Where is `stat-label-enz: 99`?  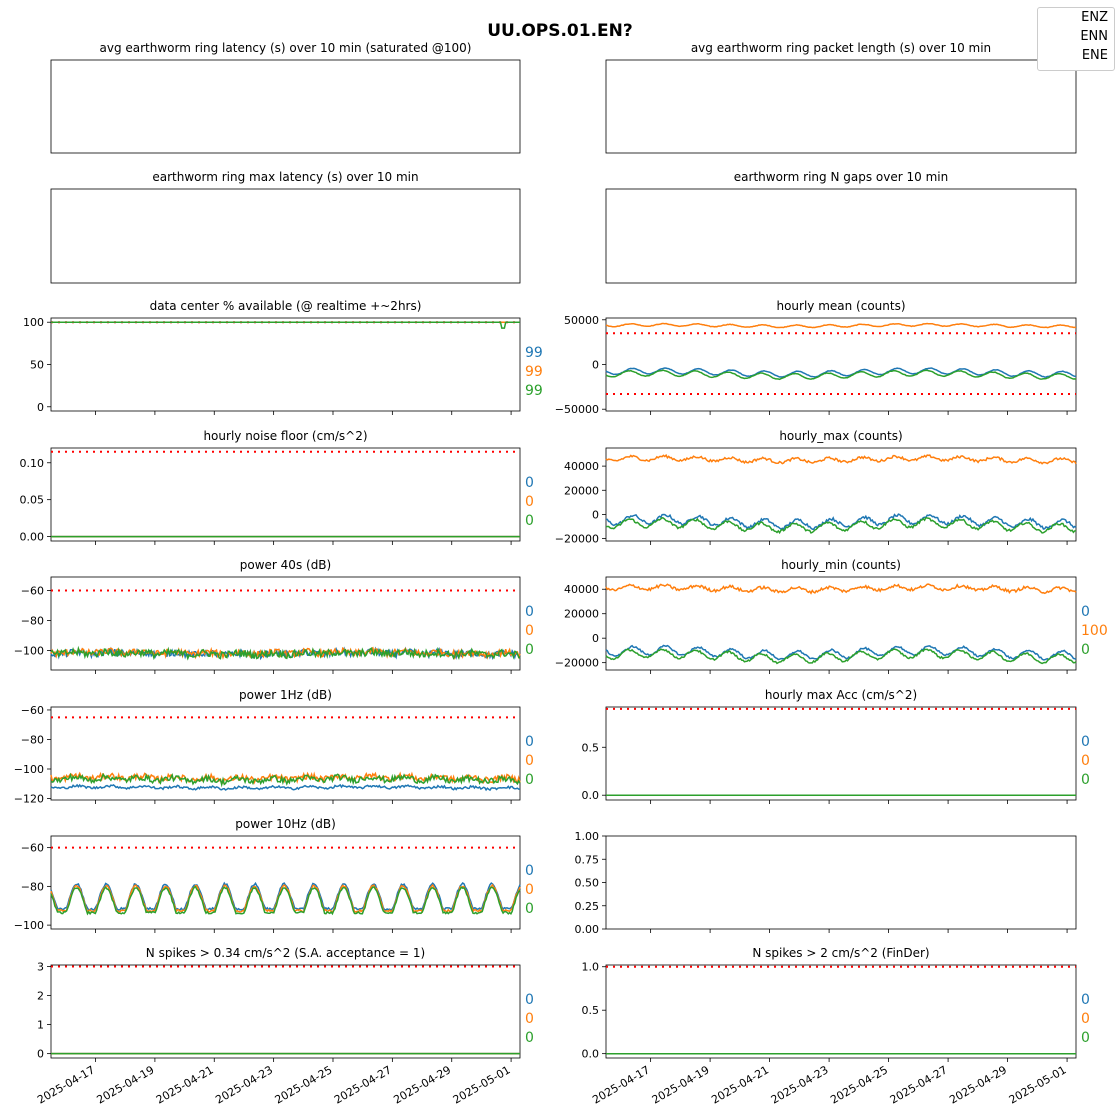
stat-label-enz: 99 is located at coordinates (534, 353).